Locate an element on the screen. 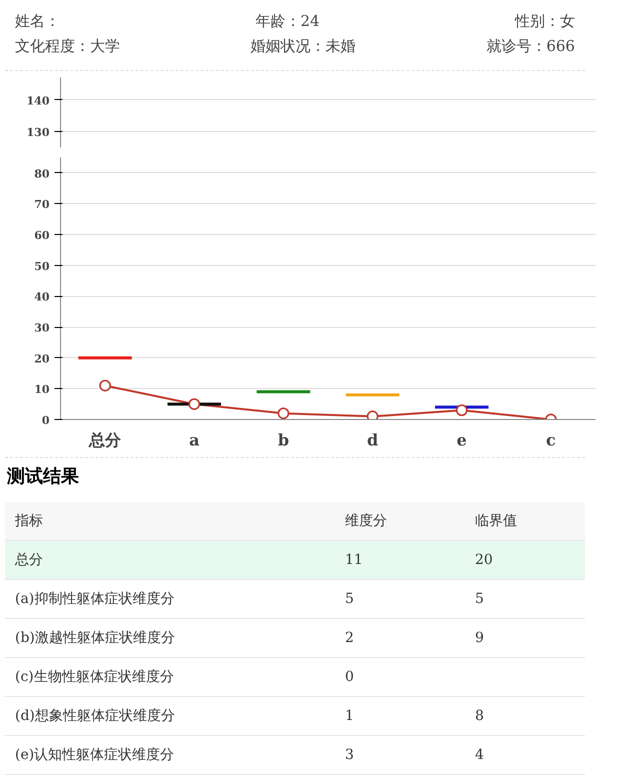 The image size is (627, 776). y-tick-label: 50 is located at coordinates (42, 266).